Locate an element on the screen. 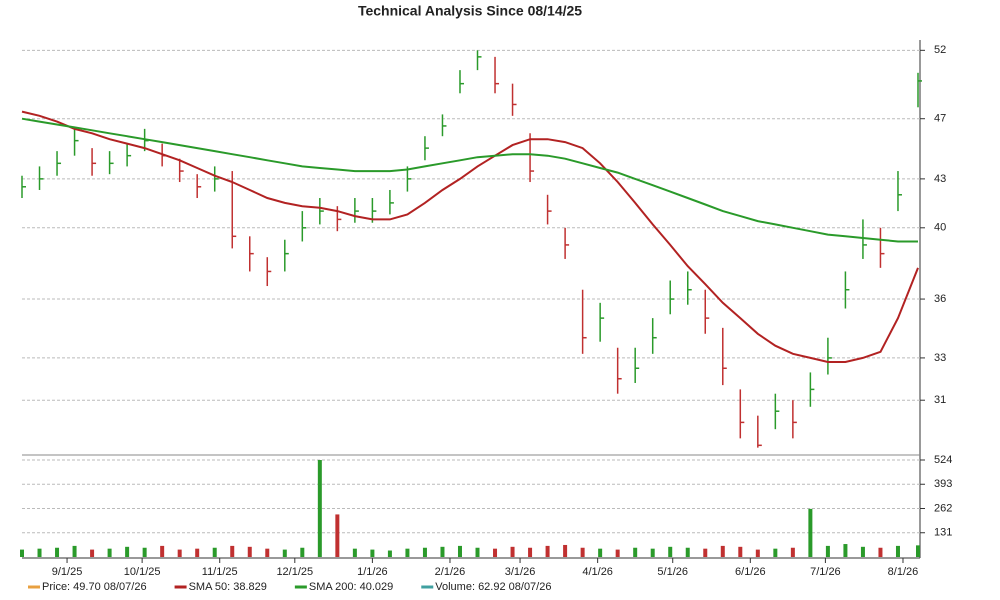 Image resolution: width=1000 pixels, height=600 pixels. x-tick-label: 2/1/26 is located at coordinates (450, 572).